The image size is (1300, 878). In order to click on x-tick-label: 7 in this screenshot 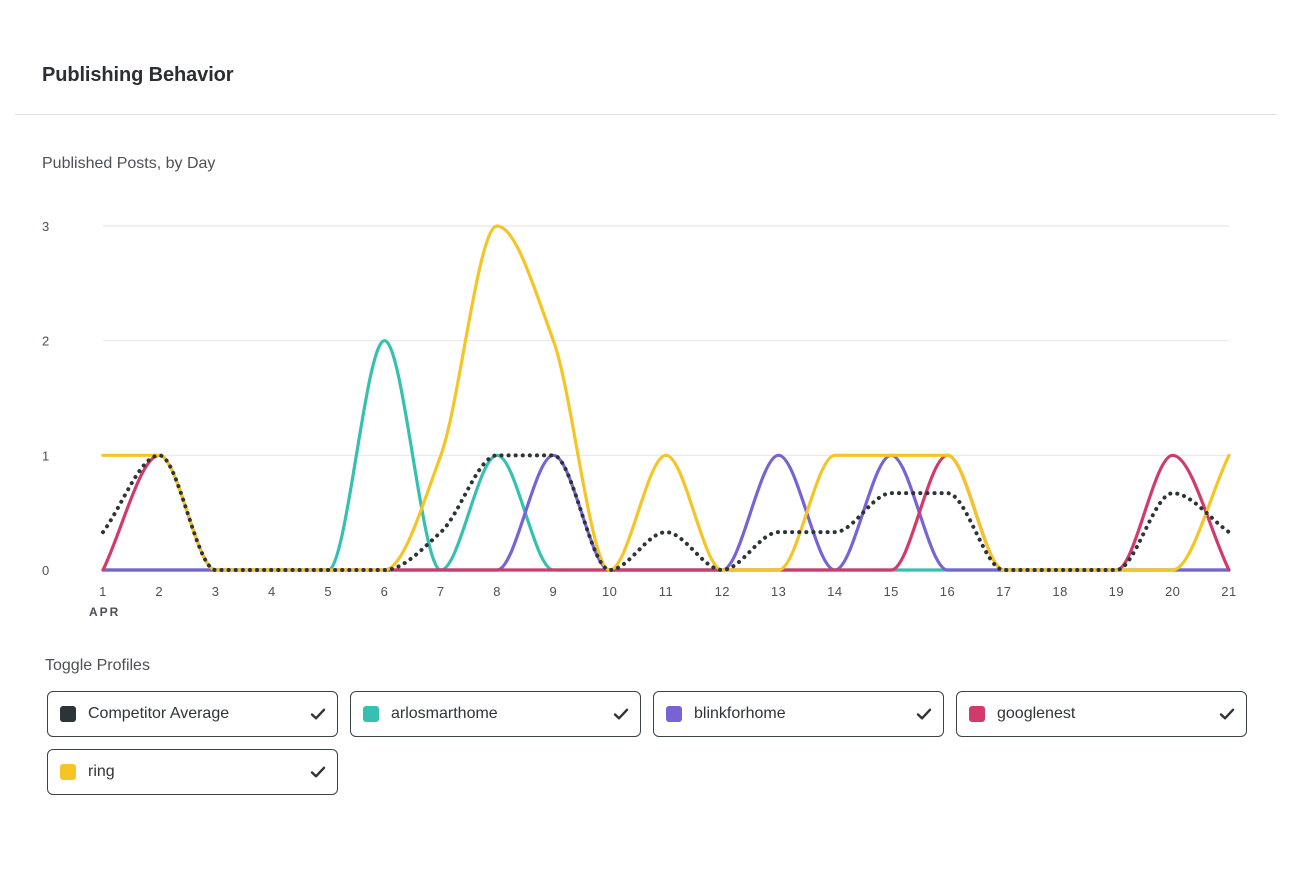, I will do `click(441, 591)`.